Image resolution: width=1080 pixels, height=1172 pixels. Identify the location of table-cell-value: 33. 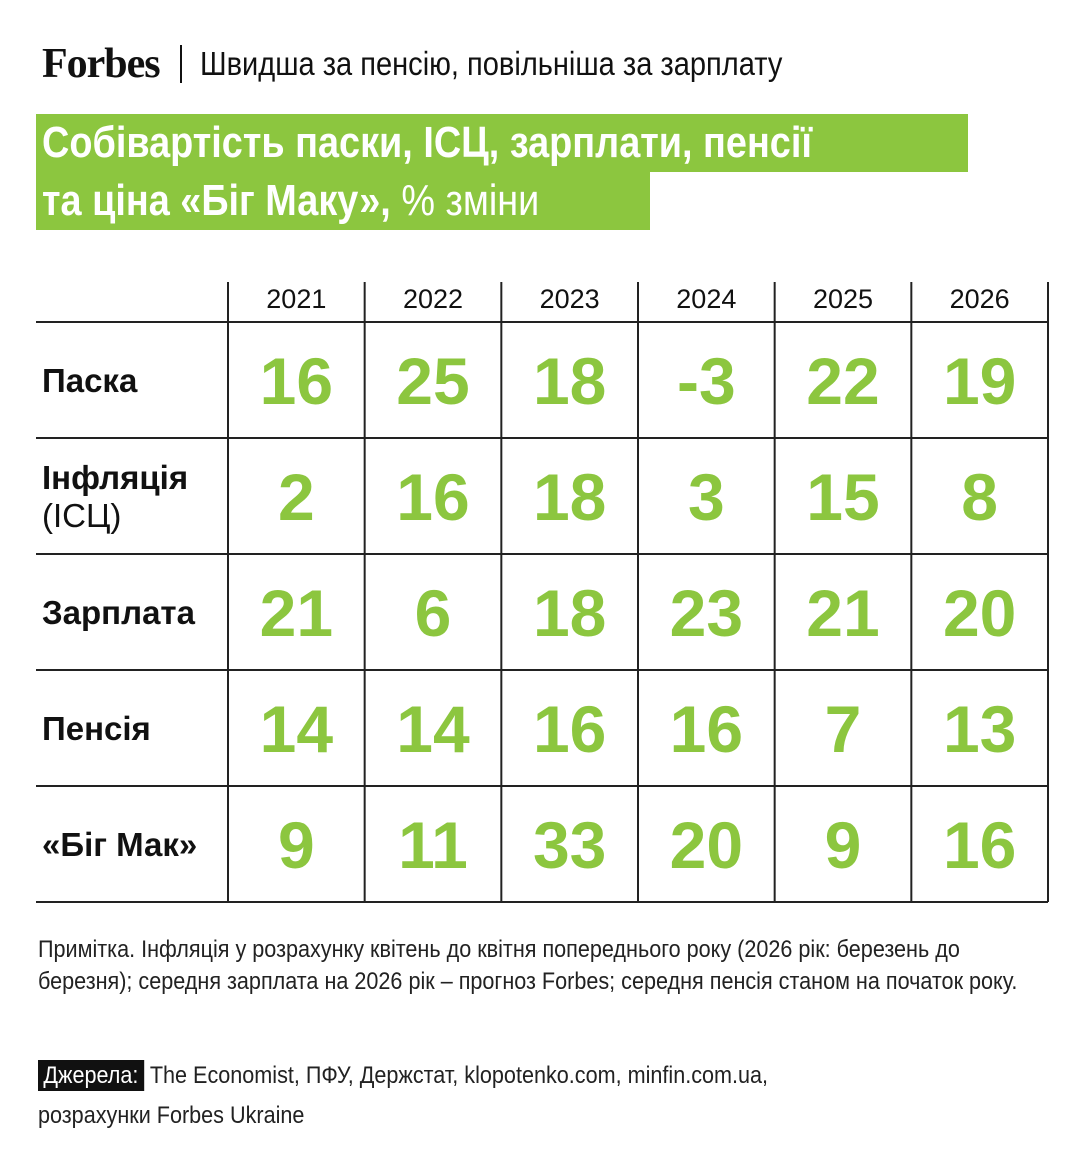
(569, 845).